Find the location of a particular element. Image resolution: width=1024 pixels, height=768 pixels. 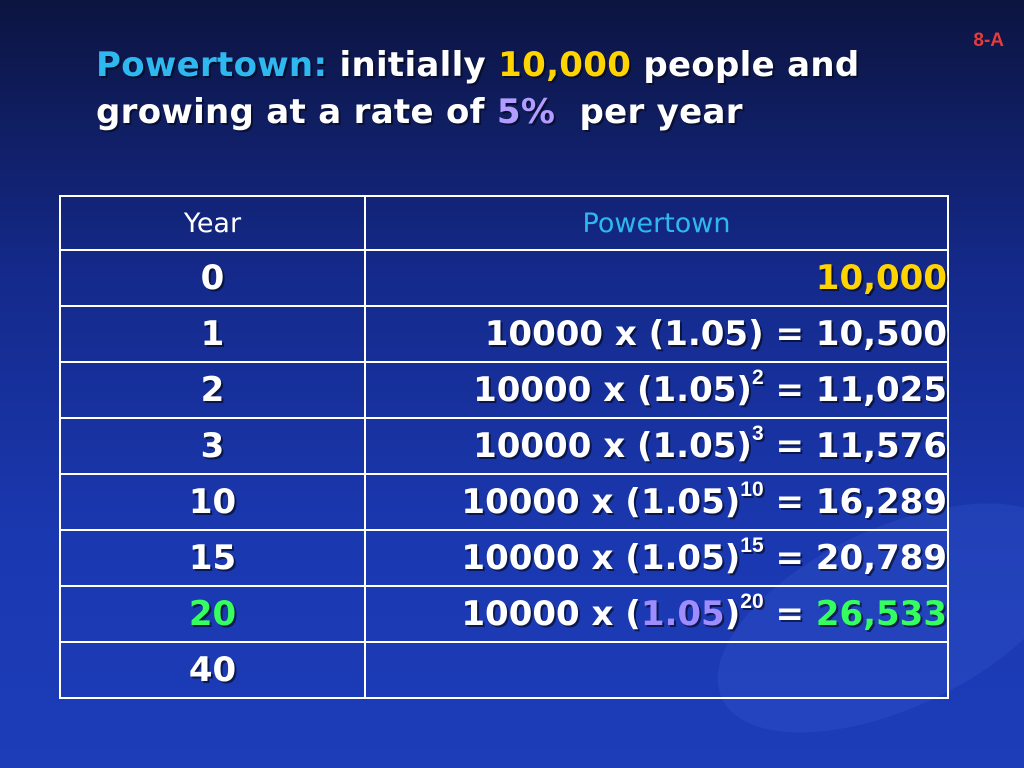

title-rate: 5% is located at coordinates (526, 112).